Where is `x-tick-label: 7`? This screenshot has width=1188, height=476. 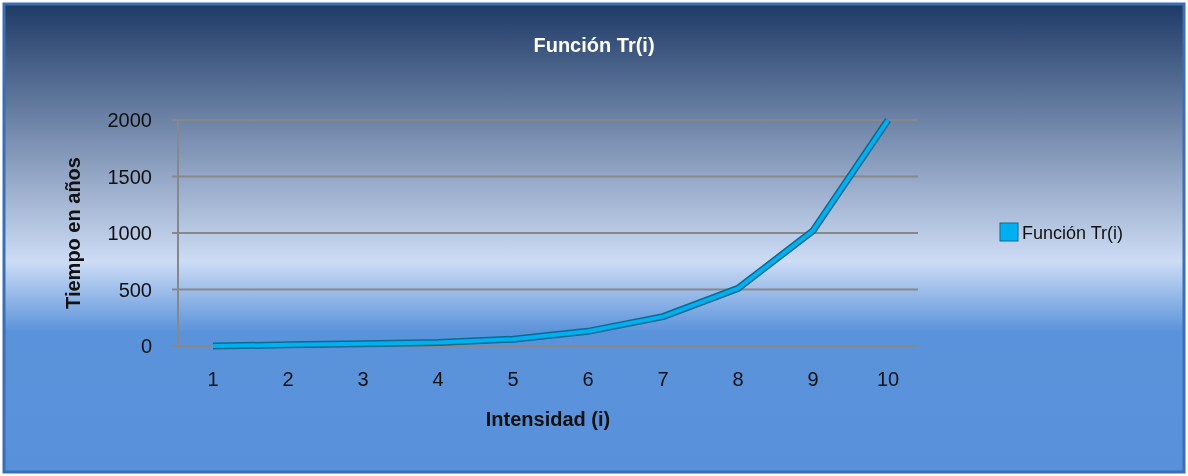
x-tick-label: 7 is located at coordinates (663, 379).